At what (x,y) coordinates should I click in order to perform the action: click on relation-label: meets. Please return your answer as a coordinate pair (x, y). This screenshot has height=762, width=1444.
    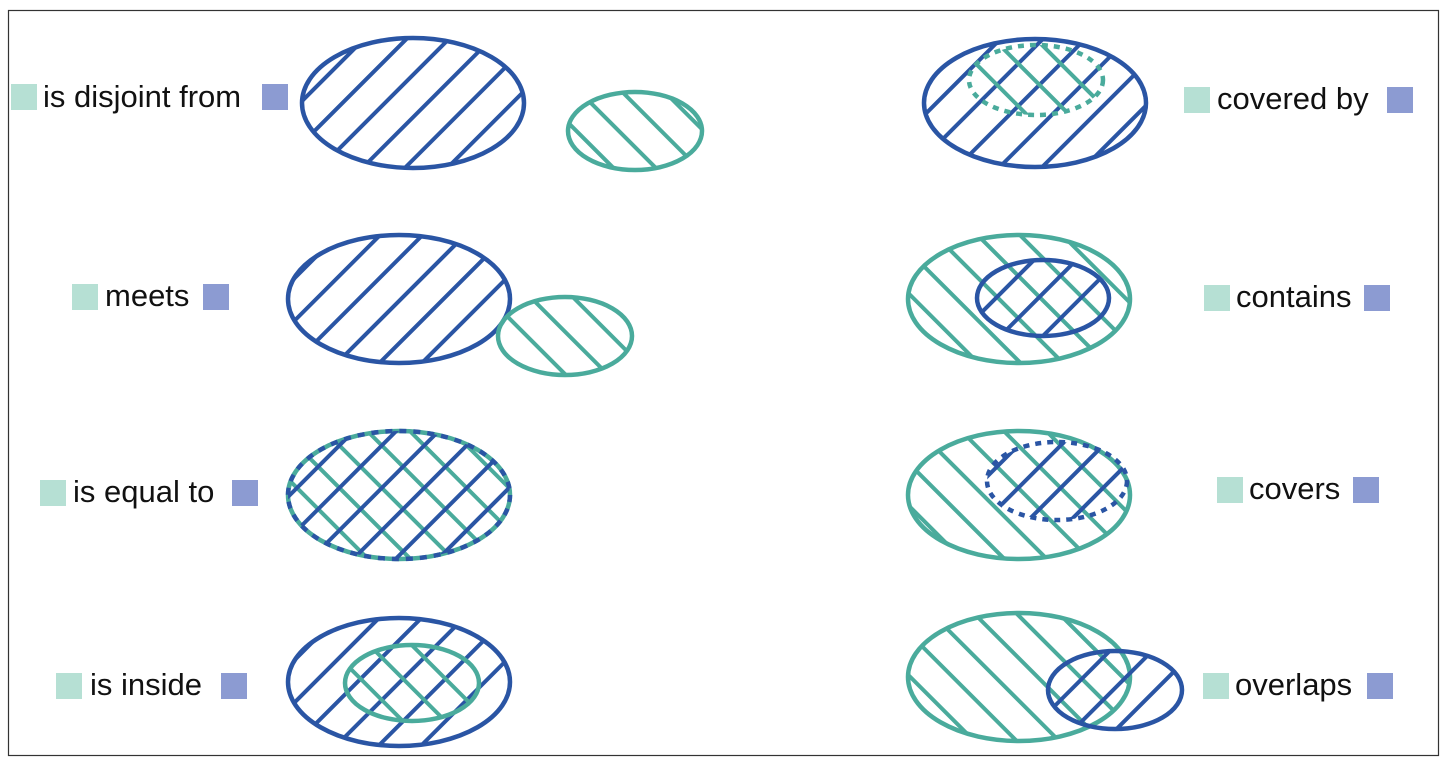
    Looking at the image, I should click on (147, 295).